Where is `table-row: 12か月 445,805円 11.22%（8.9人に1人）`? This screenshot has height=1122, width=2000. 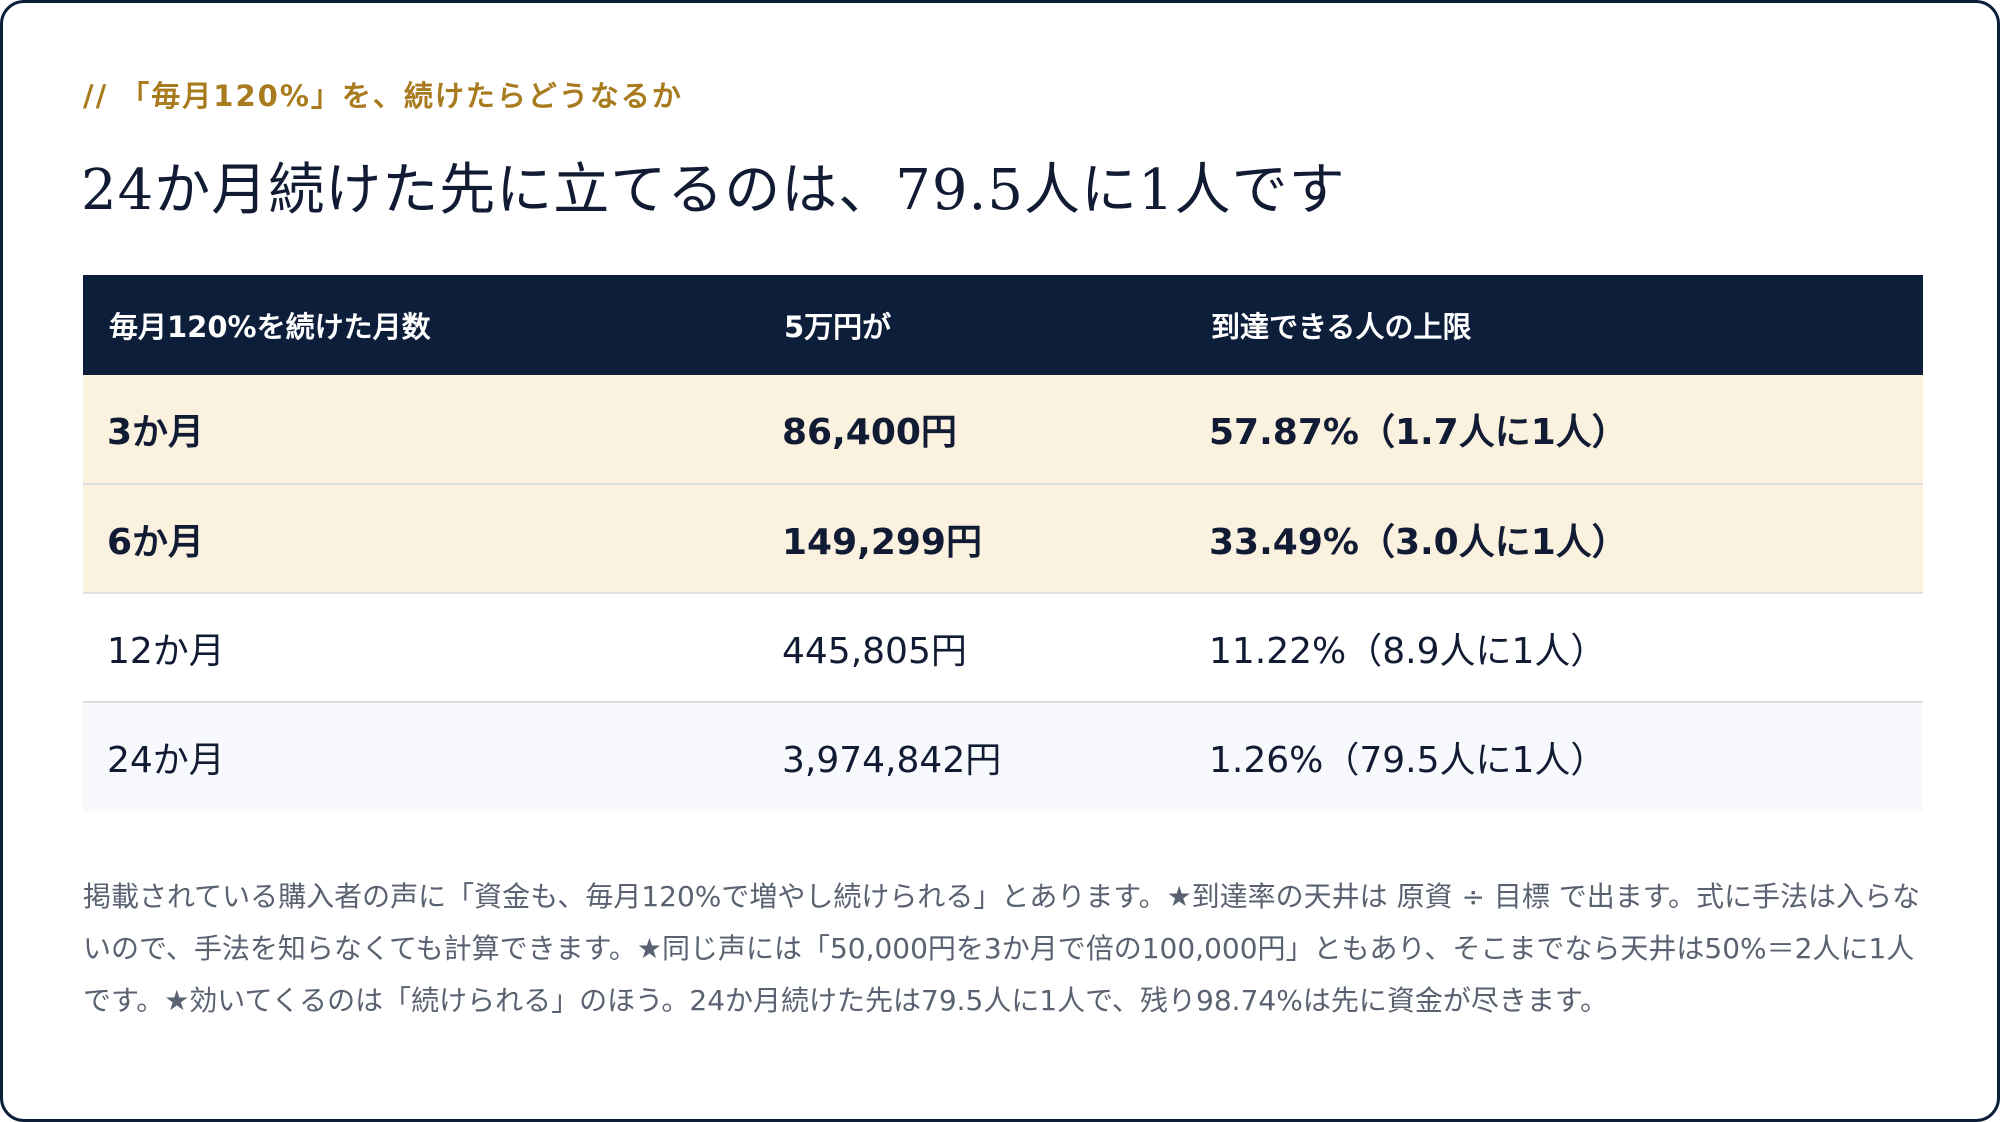
table-row: 12か月 445,805円 11.22%（8.9人に1人） is located at coordinates (1003, 647).